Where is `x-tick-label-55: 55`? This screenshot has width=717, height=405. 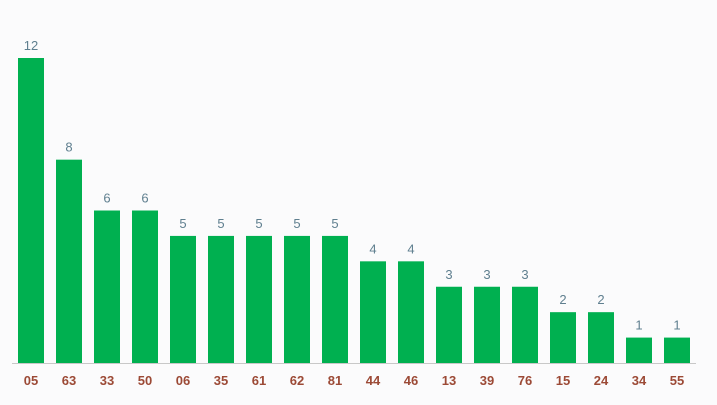 x-tick-label-55: 55 is located at coordinates (677, 380).